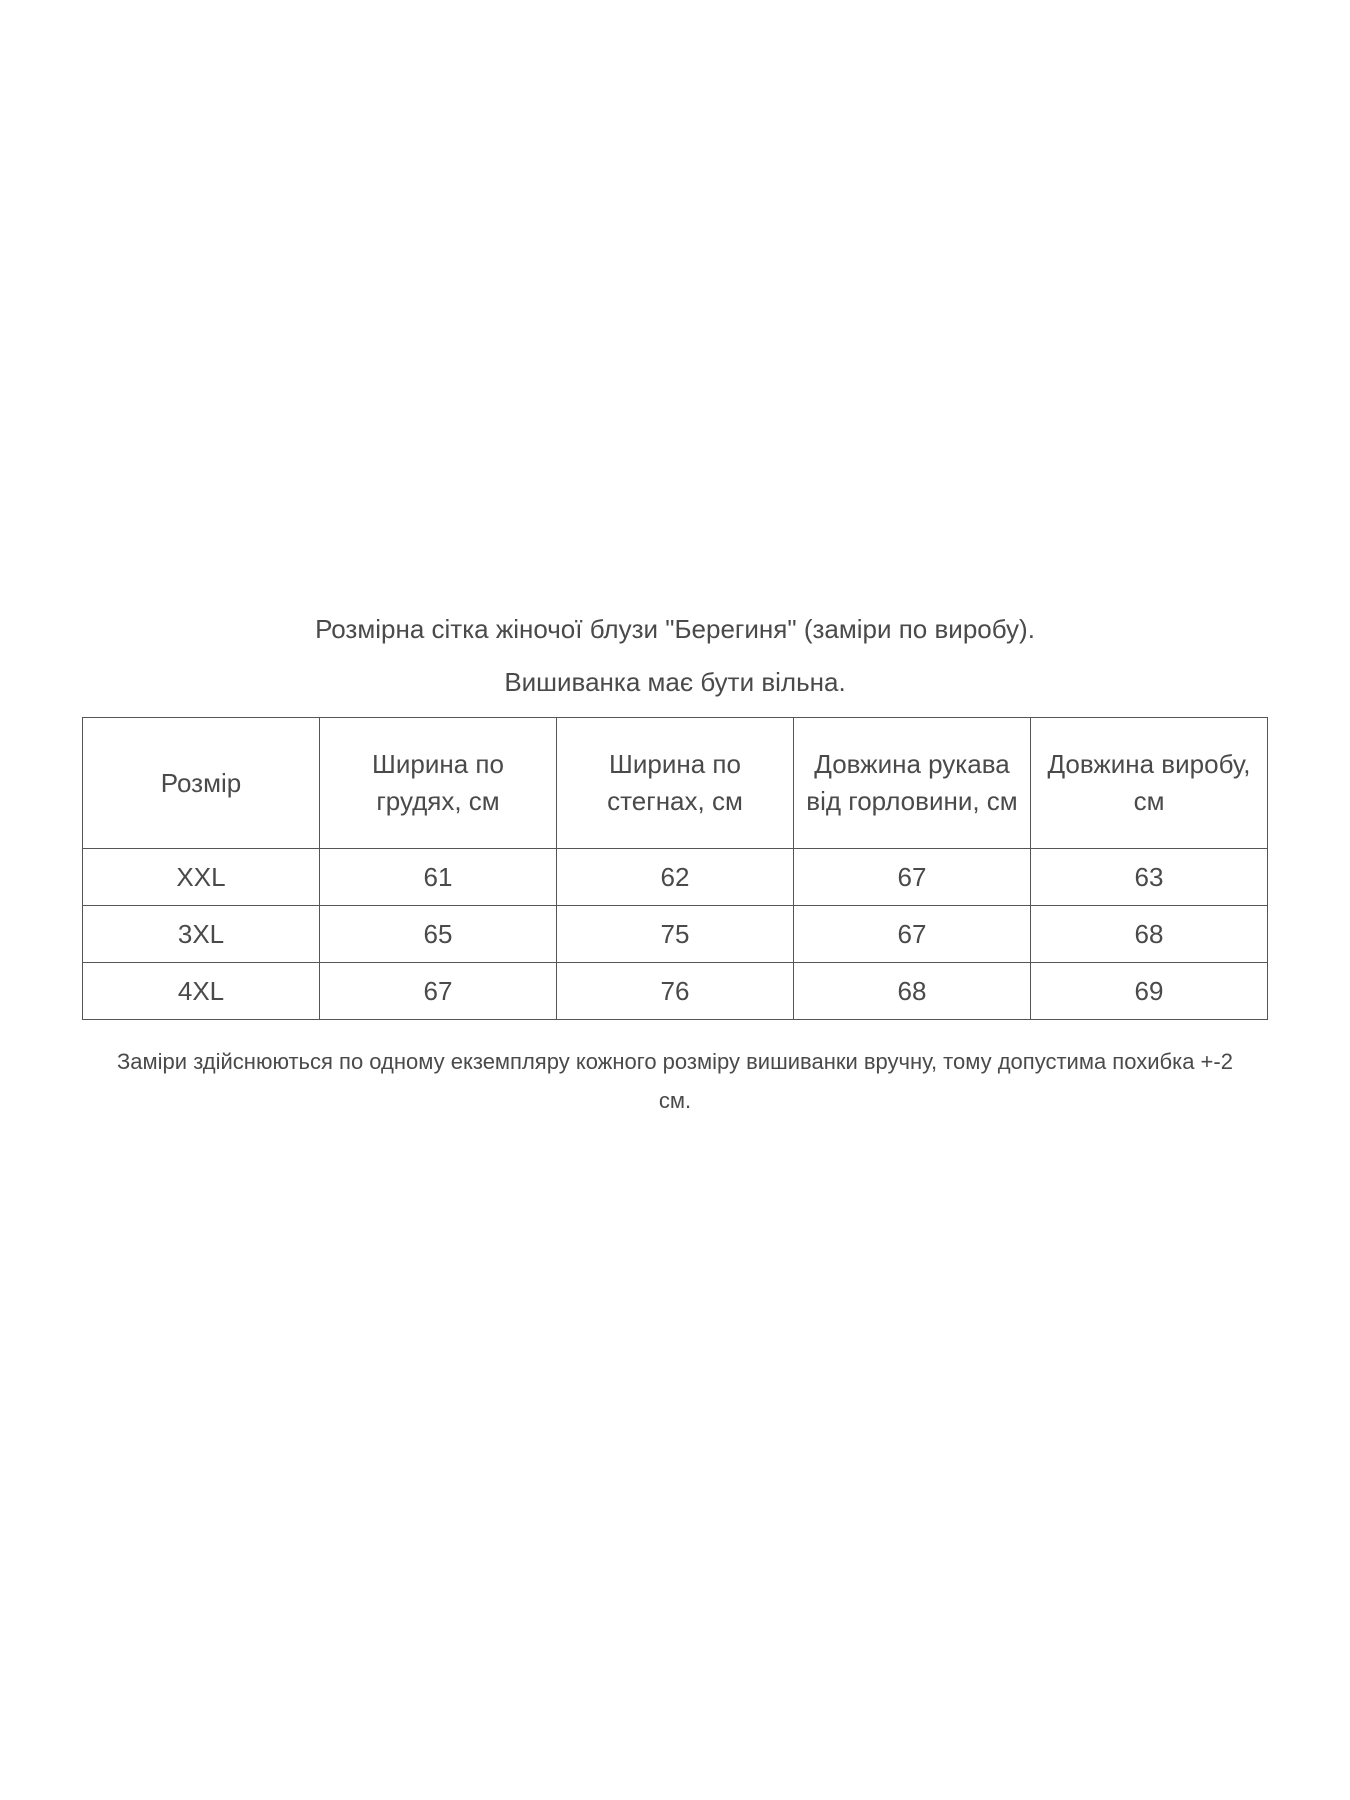 This screenshot has width=1350, height=1800. Describe the element at coordinates (438, 877) in the screenshot. I see `table-cell: 61` at that location.